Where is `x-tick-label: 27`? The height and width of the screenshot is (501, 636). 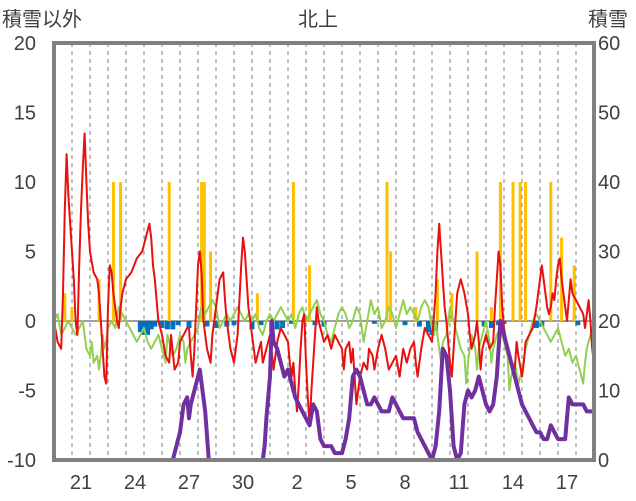 x-tick-label: 27 is located at coordinates (189, 483).